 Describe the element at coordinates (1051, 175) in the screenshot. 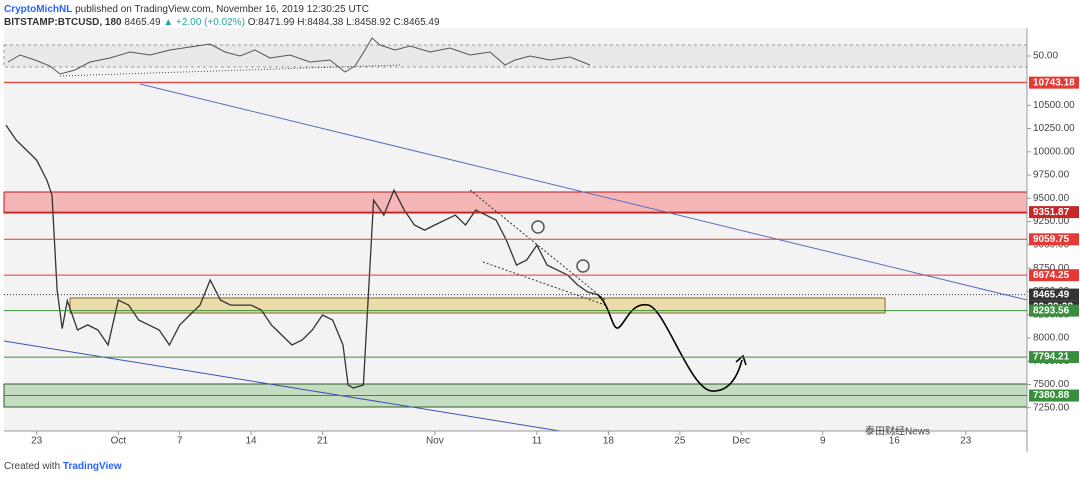

I see `y-tick-label: 9750.00` at that location.